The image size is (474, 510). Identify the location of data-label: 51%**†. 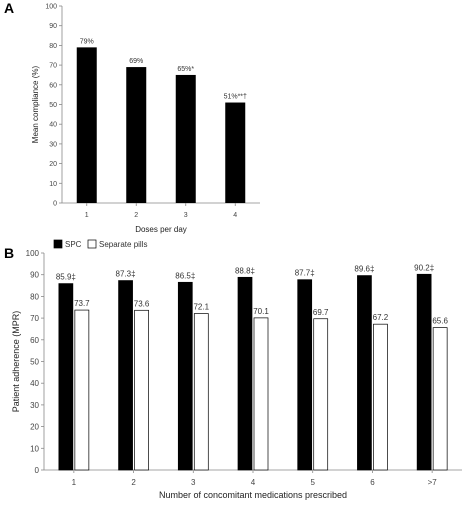
(235, 97).